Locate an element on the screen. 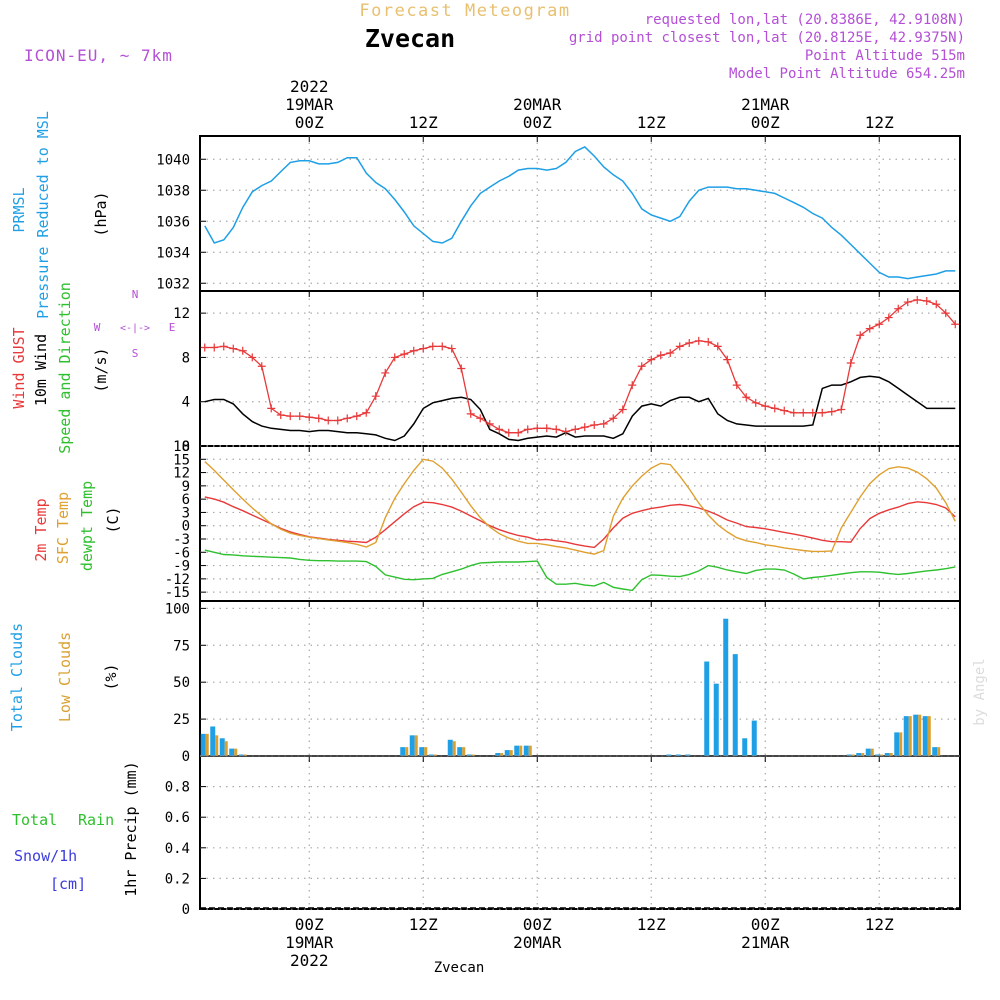 This screenshot has width=1000, height=1000. temperature-panel is located at coordinates (580, 523).